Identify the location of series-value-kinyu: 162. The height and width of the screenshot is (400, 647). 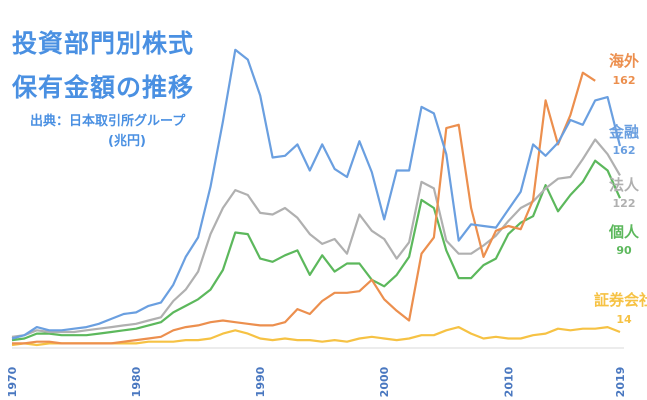
(624, 150).